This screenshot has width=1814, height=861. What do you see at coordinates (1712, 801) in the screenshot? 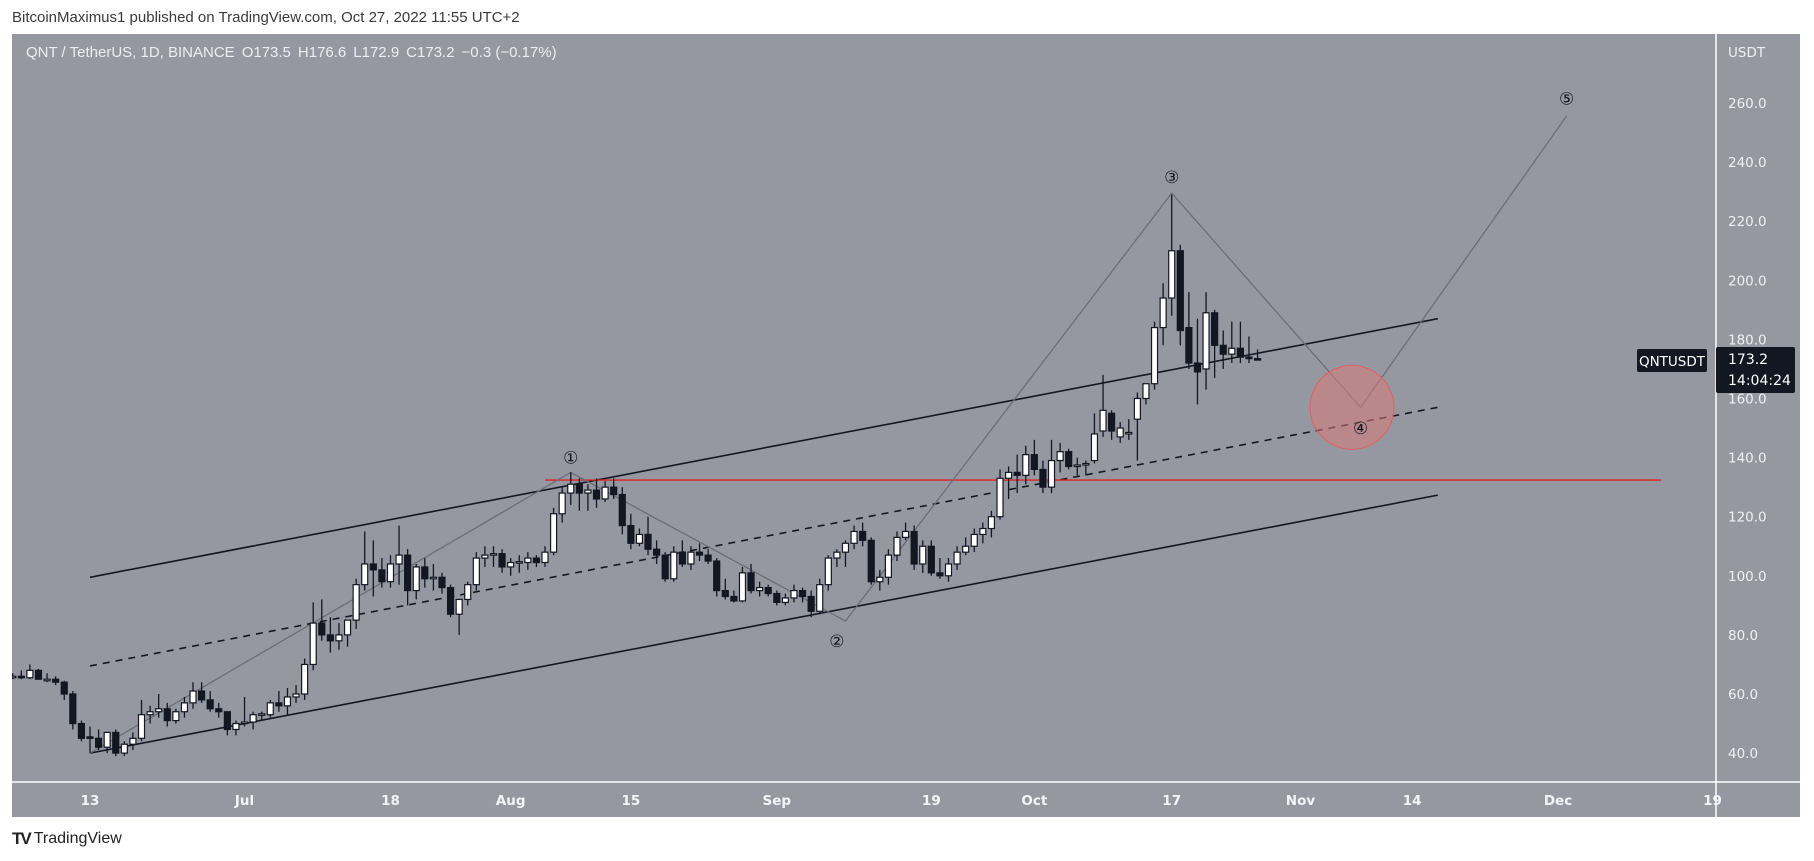
I see `time-tick-label: 19` at bounding box center [1712, 801].